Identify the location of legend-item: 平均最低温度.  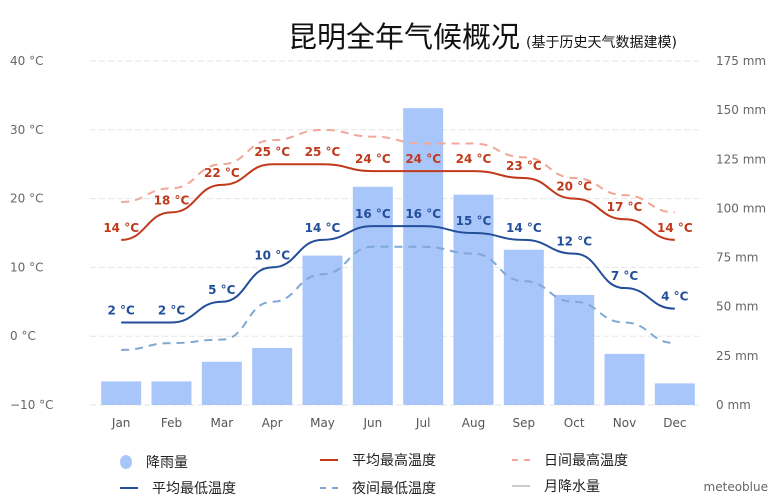
(178, 488).